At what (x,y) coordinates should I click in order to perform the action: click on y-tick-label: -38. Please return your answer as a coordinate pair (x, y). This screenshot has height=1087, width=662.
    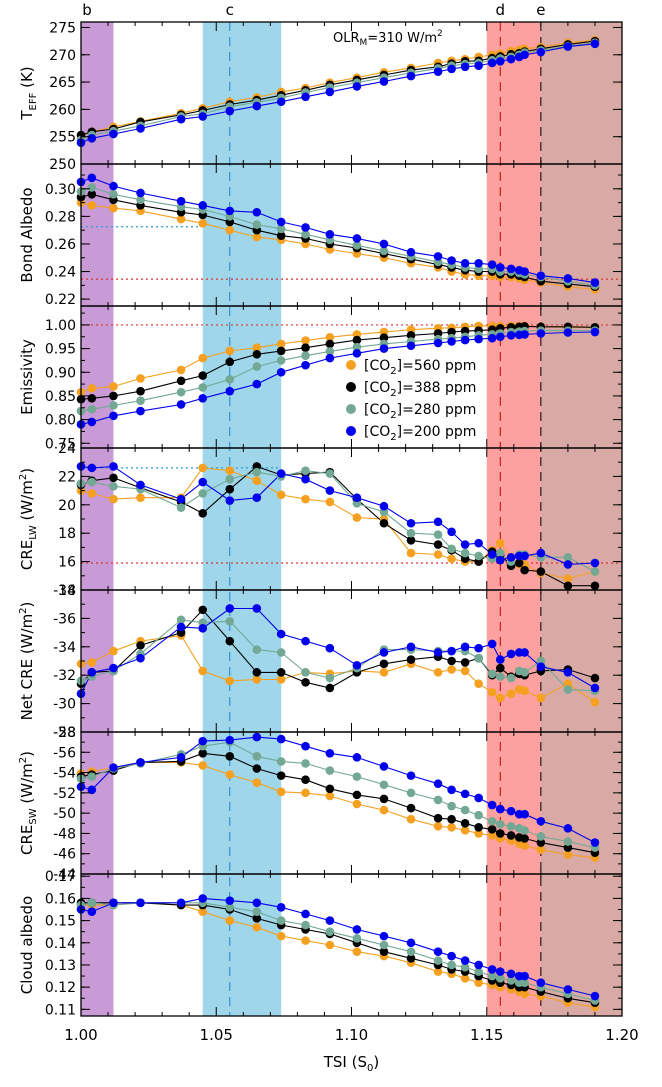
    Looking at the image, I should click on (64, 591).